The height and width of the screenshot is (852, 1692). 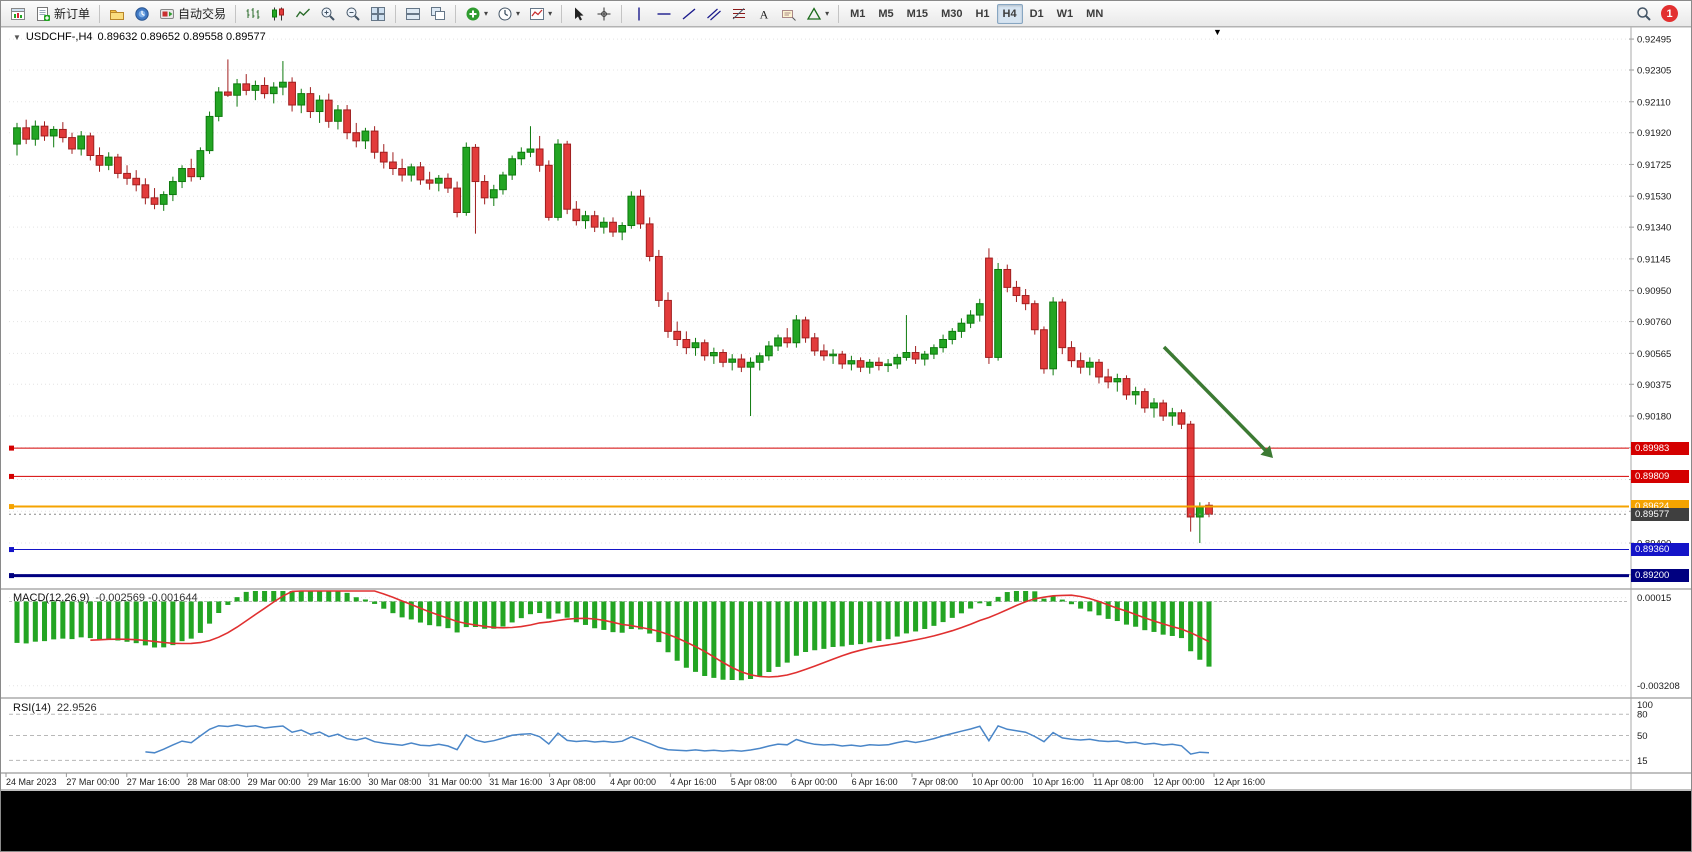 I want to click on add-indicator-icon, so click(x=473, y=13).